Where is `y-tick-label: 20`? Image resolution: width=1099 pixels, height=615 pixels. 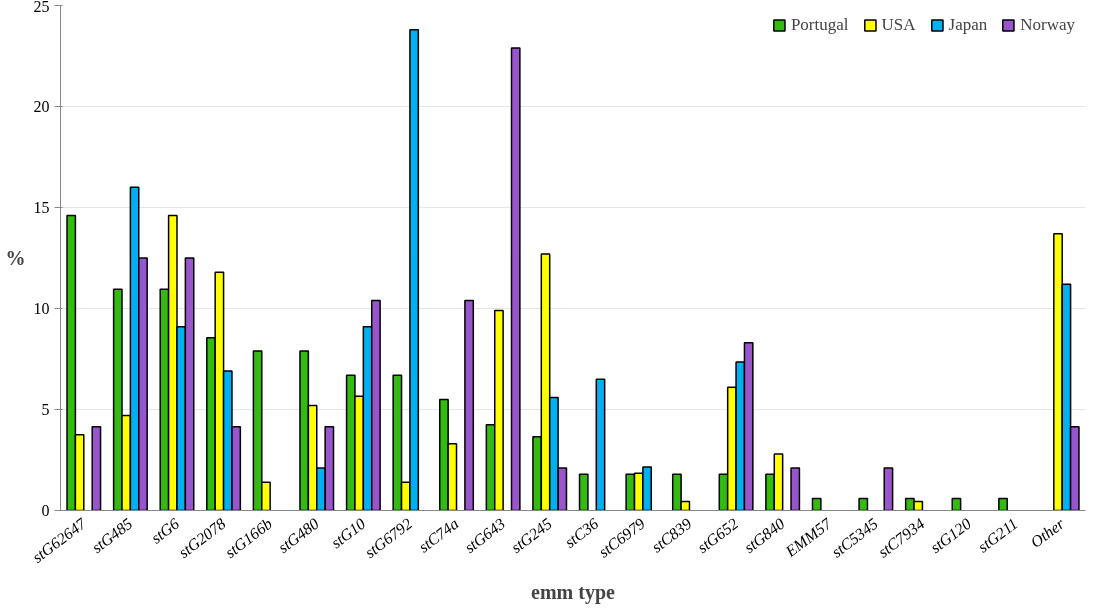
y-tick-label: 20 is located at coordinates (41, 106).